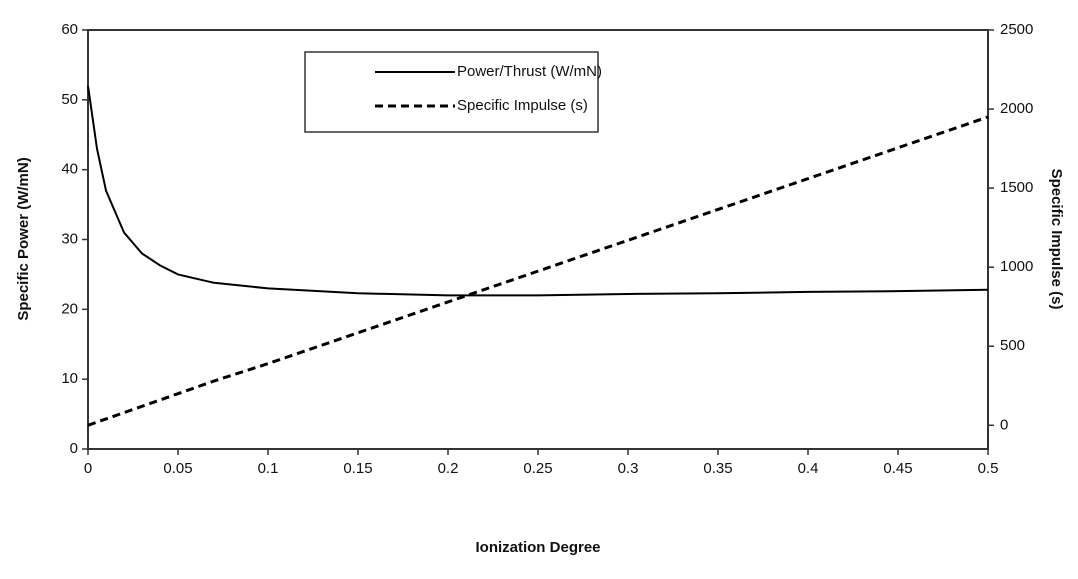 The width and height of the screenshot is (1078, 579). Describe the element at coordinates (69, 29) in the screenshot. I see `y-tick-label: 60` at that location.